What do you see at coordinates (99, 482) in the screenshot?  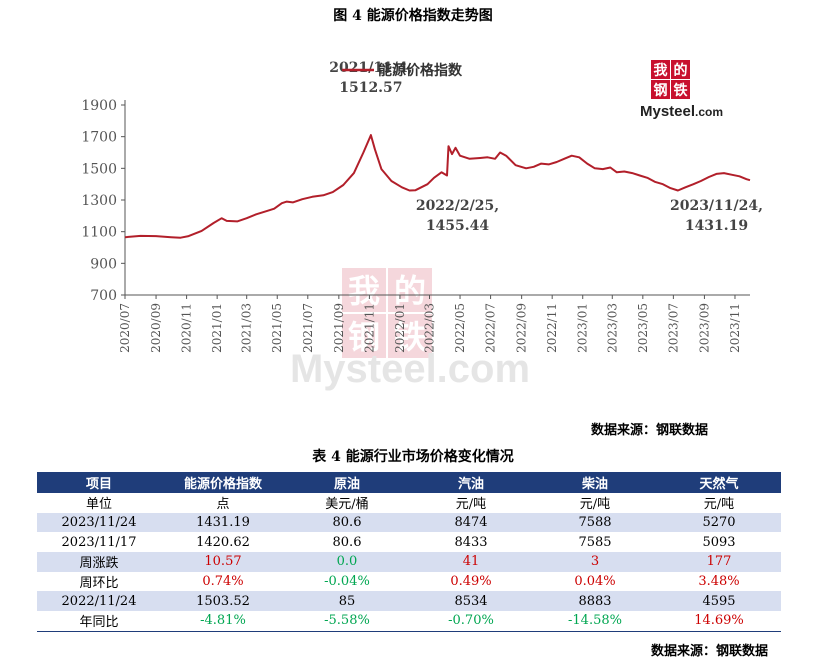 I see `table-header-cell: 项目` at bounding box center [99, 482].